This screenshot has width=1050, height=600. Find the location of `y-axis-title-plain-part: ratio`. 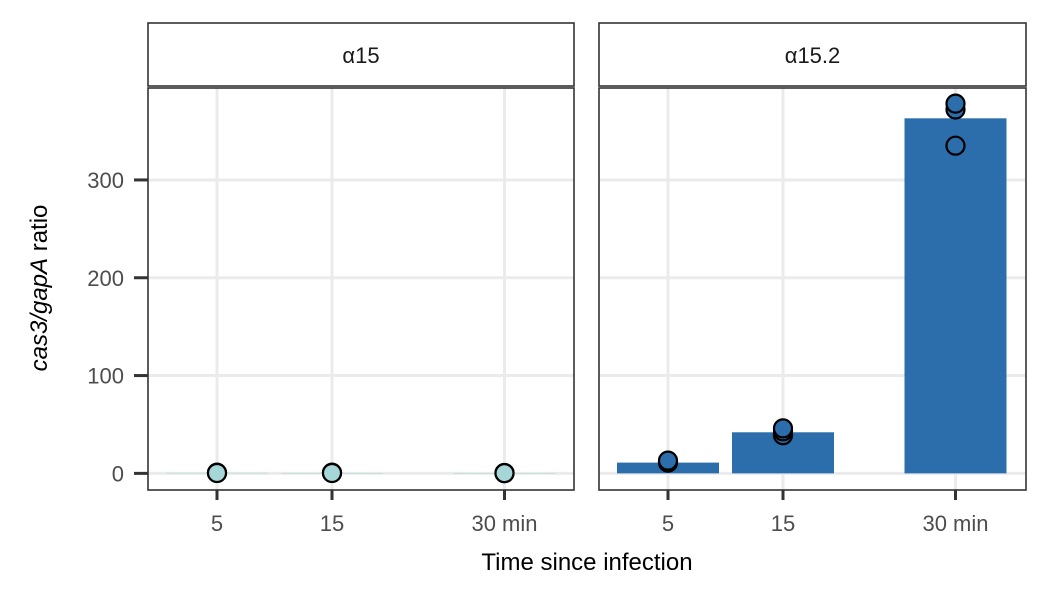

y-axis-title-plain-part: ratio is located at coordinates (39, 231).